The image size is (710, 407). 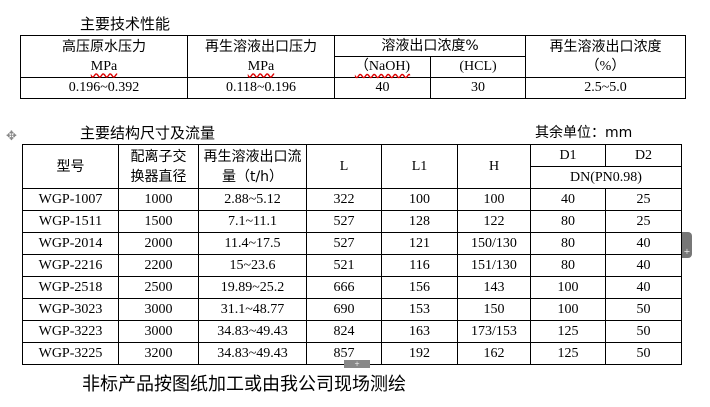 What do you see at coordinates (261, 88) in the screenshot?
I see `value-cell: 0.118~0.196` at bounding box center [261, 88].